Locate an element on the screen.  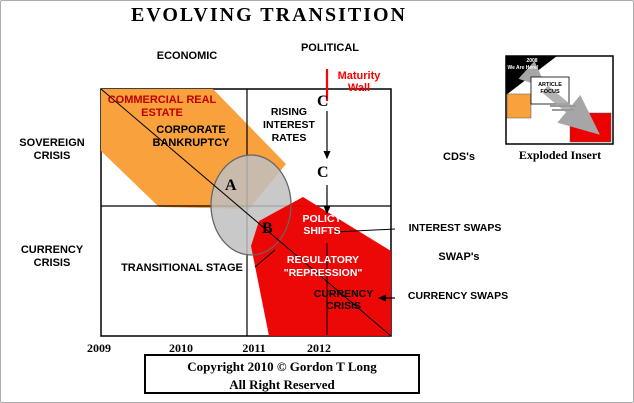
label-transitional-stage: TRANSITIONAL STAGE is located at coordinates (182, 268).